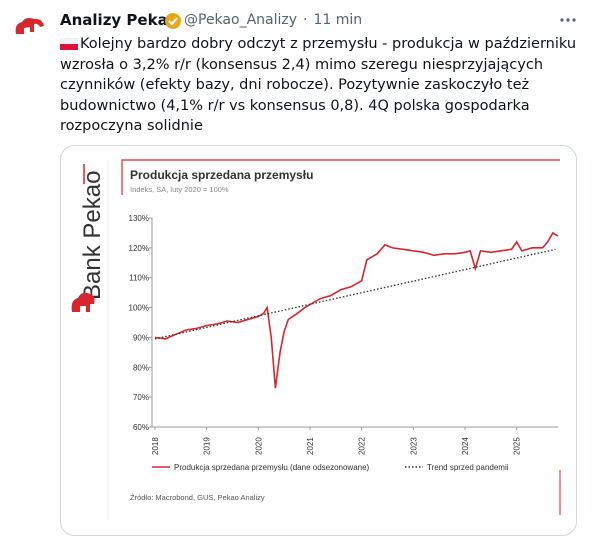 The width and height of the screenshot is (592, 541). I want to click on x-tick-label: 2022, so click(362, 446).